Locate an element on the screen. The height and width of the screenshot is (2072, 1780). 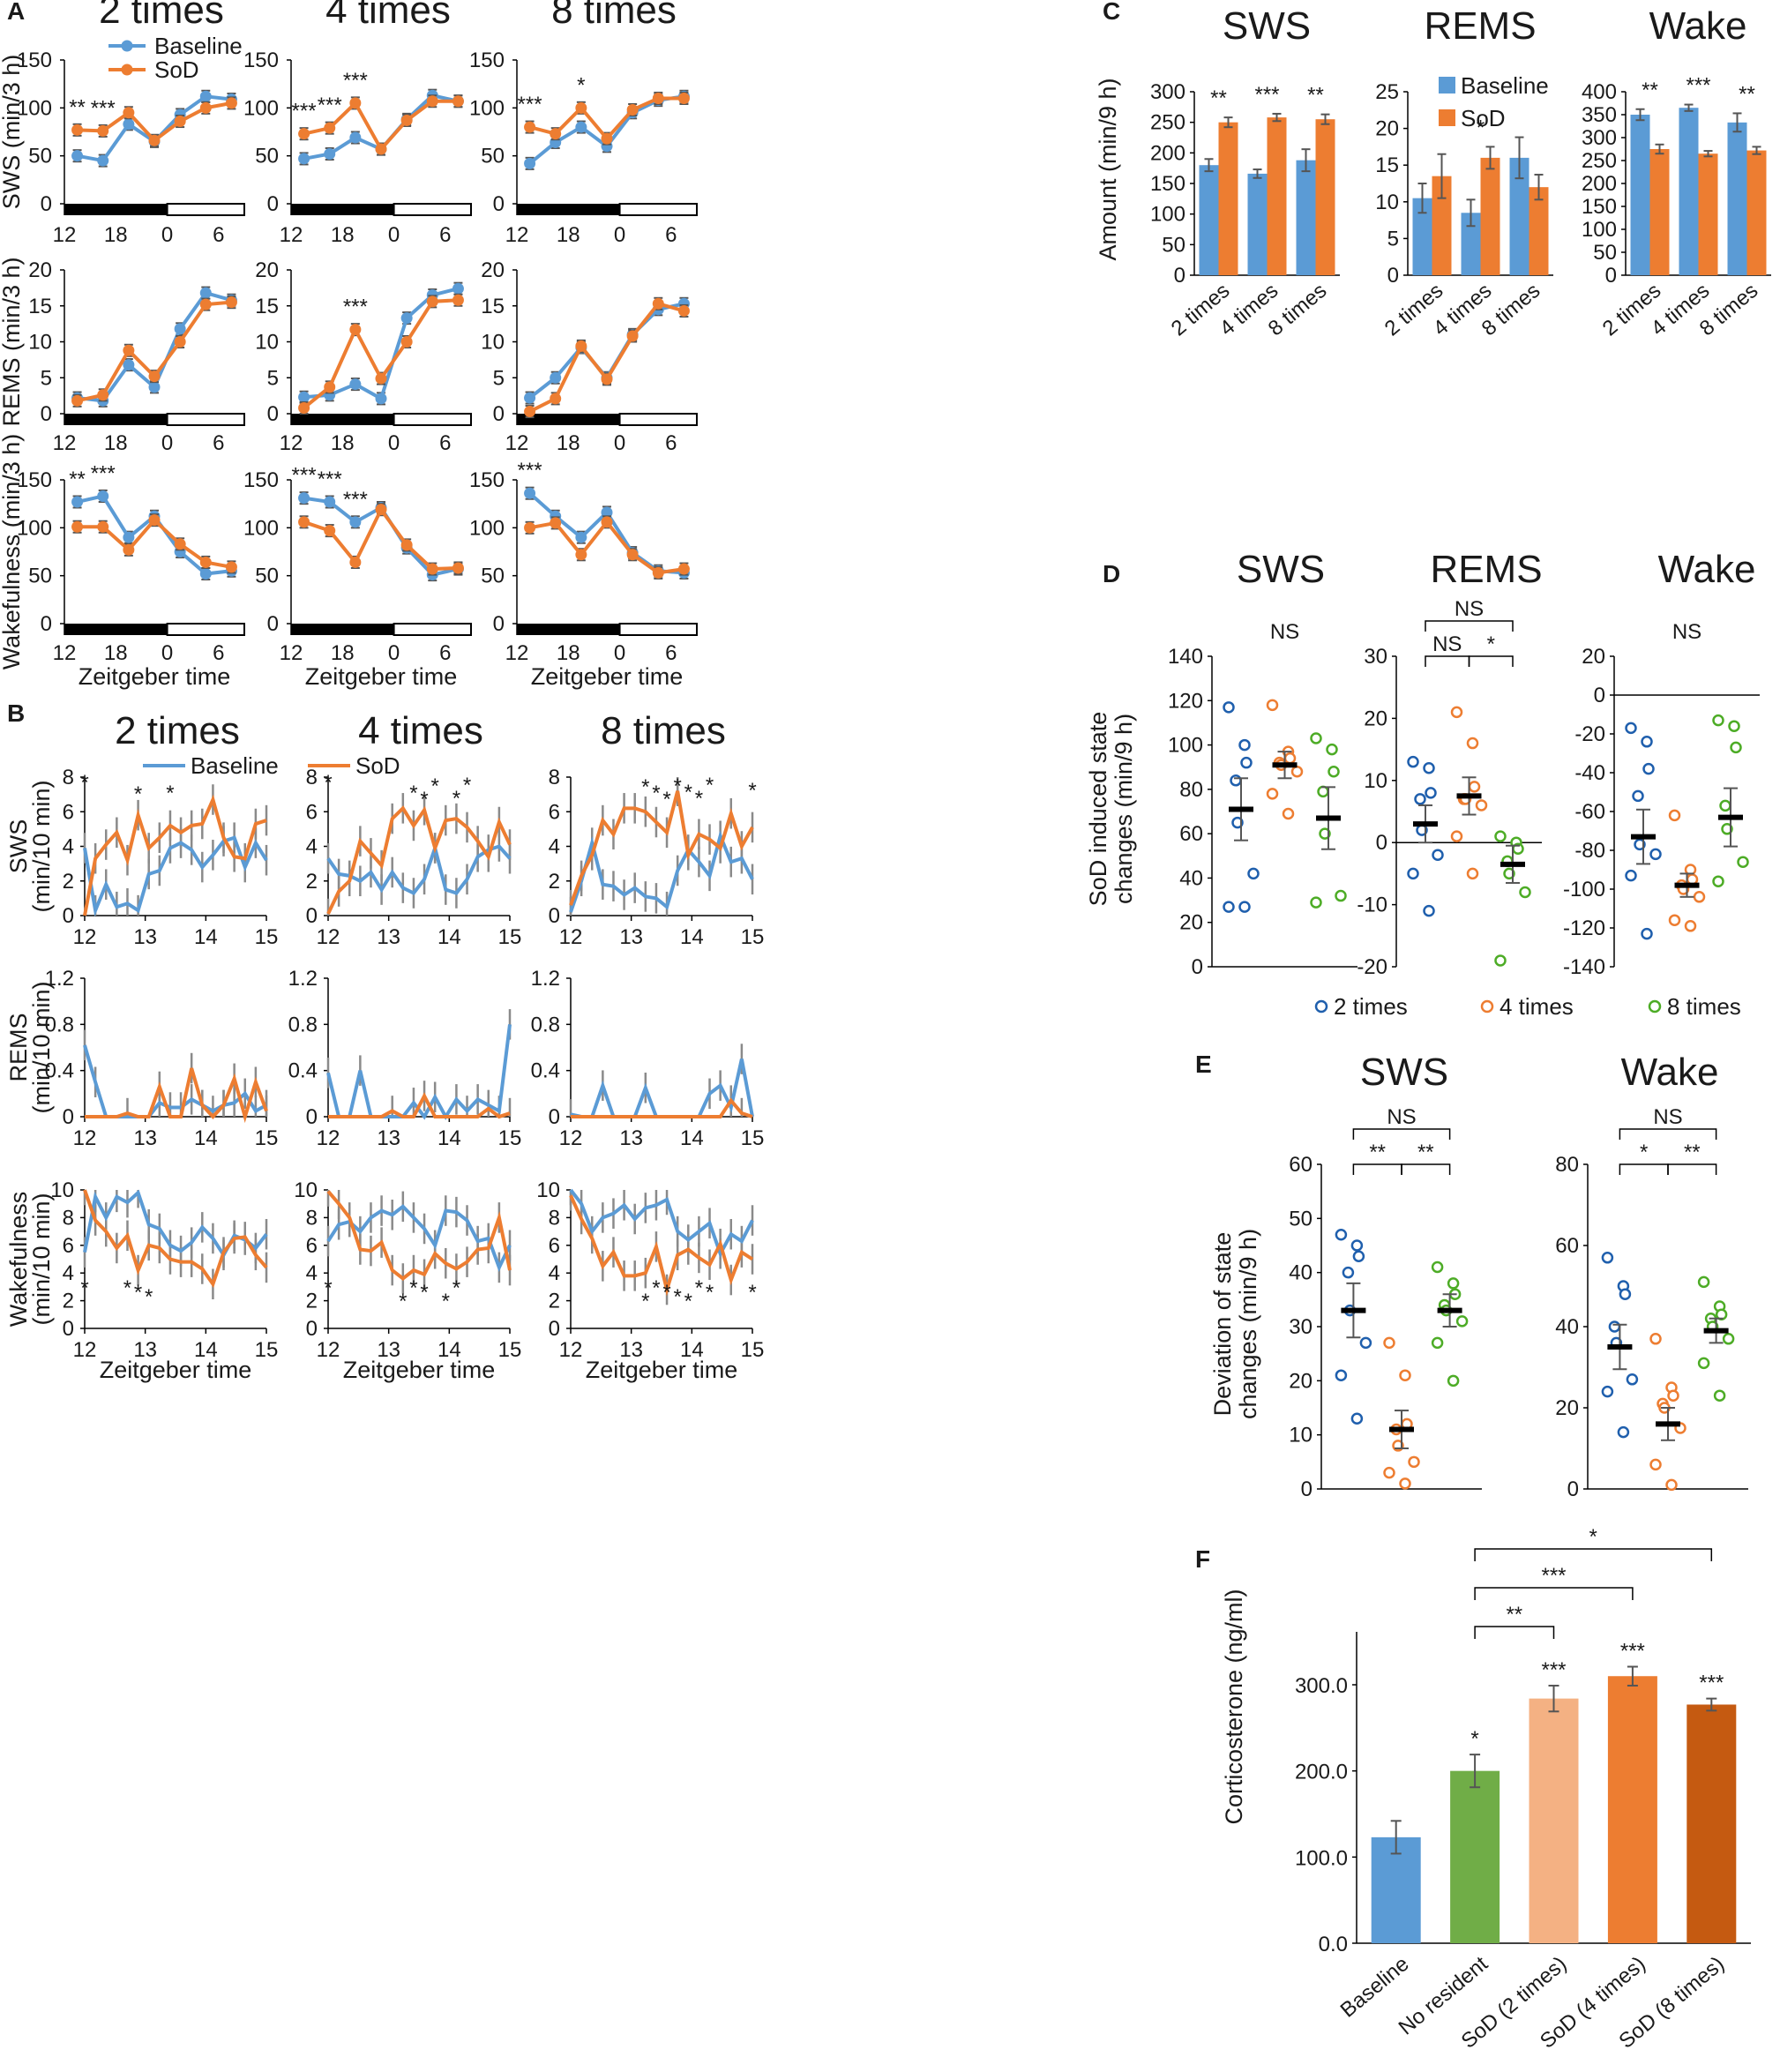
legend-entry: 2 times is located at coordinates (1371, 1006).